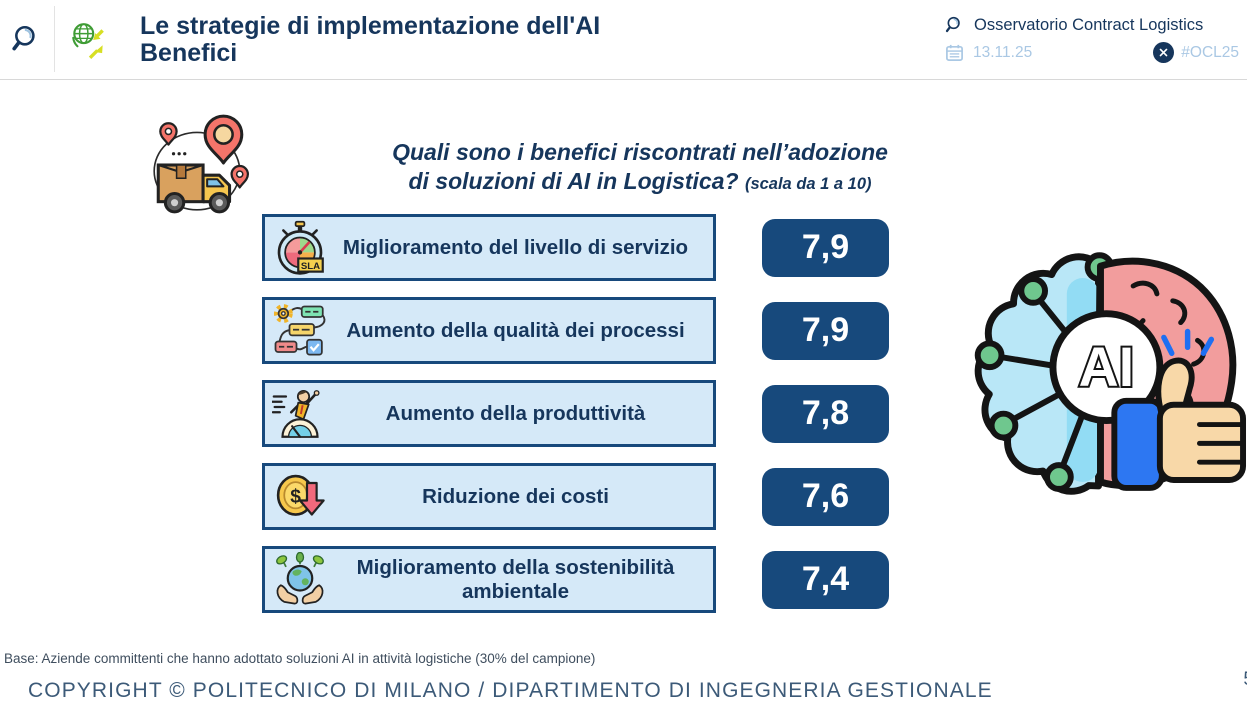 The image size is (1247, 720). I want to click on benefit-box: Miglioramento del livello di servizio, so click(489, 247).